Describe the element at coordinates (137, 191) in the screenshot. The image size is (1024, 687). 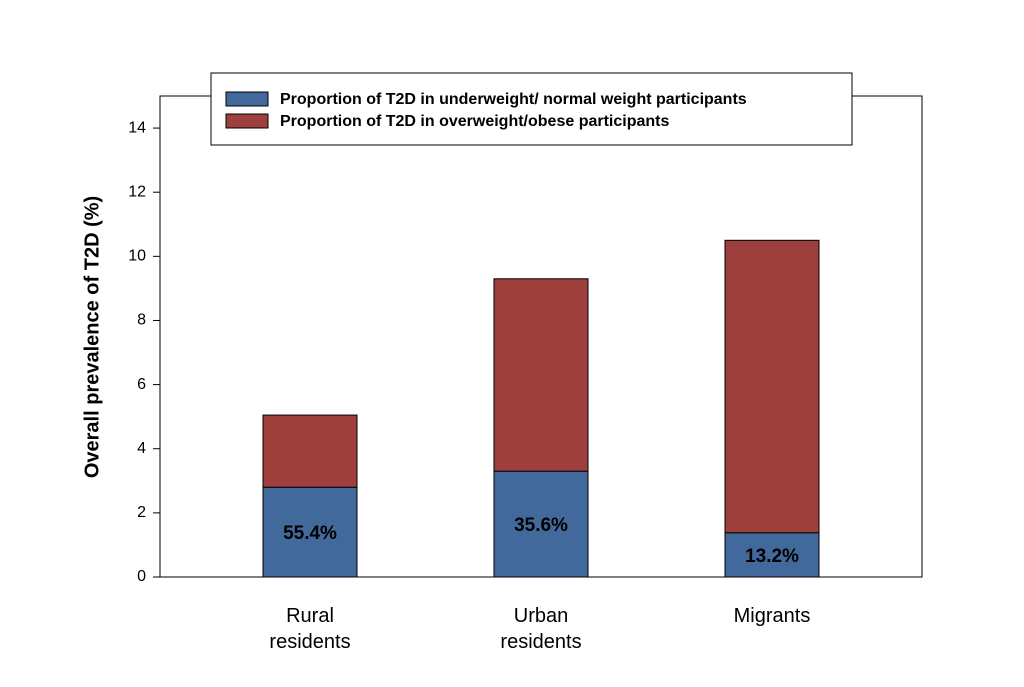
I see `y-tick-label: 12` at that location.